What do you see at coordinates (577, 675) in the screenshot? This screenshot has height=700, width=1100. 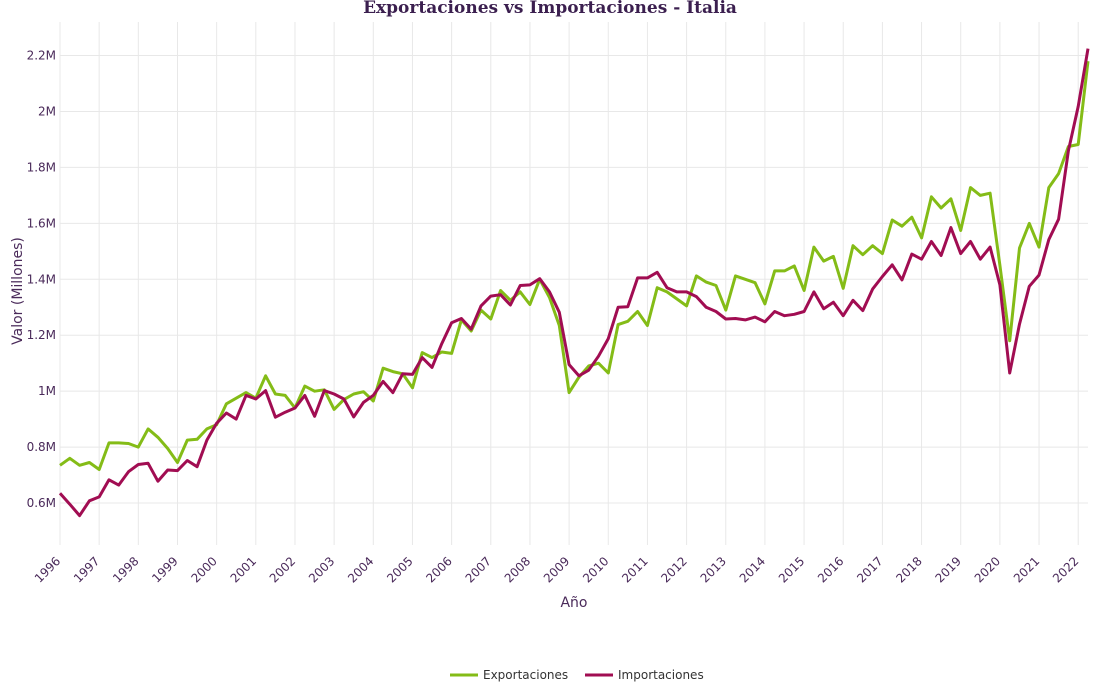 I see `legend: Exportaciones Importaciones` at bounding box center [577, 675].